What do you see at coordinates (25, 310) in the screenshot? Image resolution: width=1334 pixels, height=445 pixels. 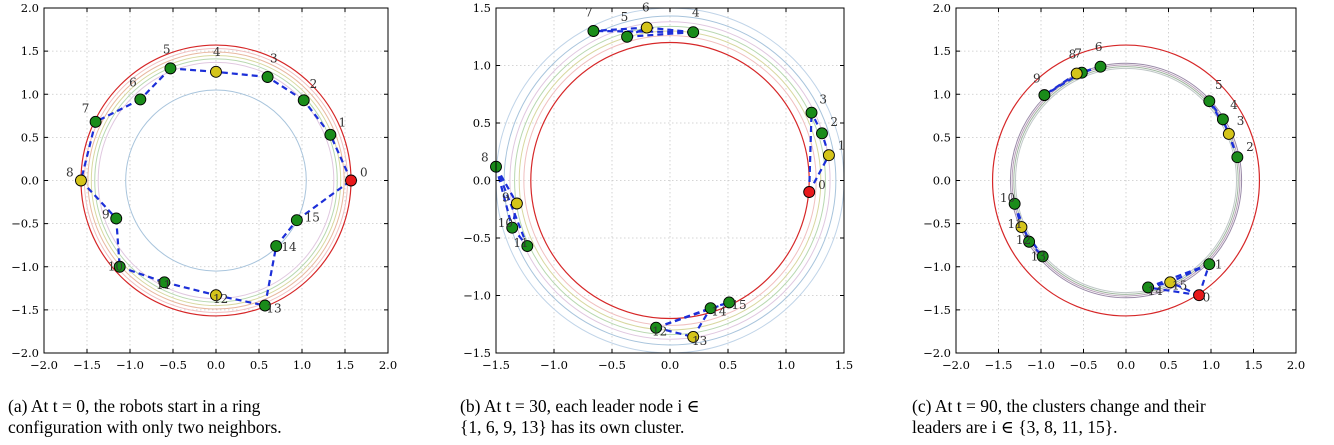 I see `y-tick-label: −1.5` at bounding box center [25, 310].